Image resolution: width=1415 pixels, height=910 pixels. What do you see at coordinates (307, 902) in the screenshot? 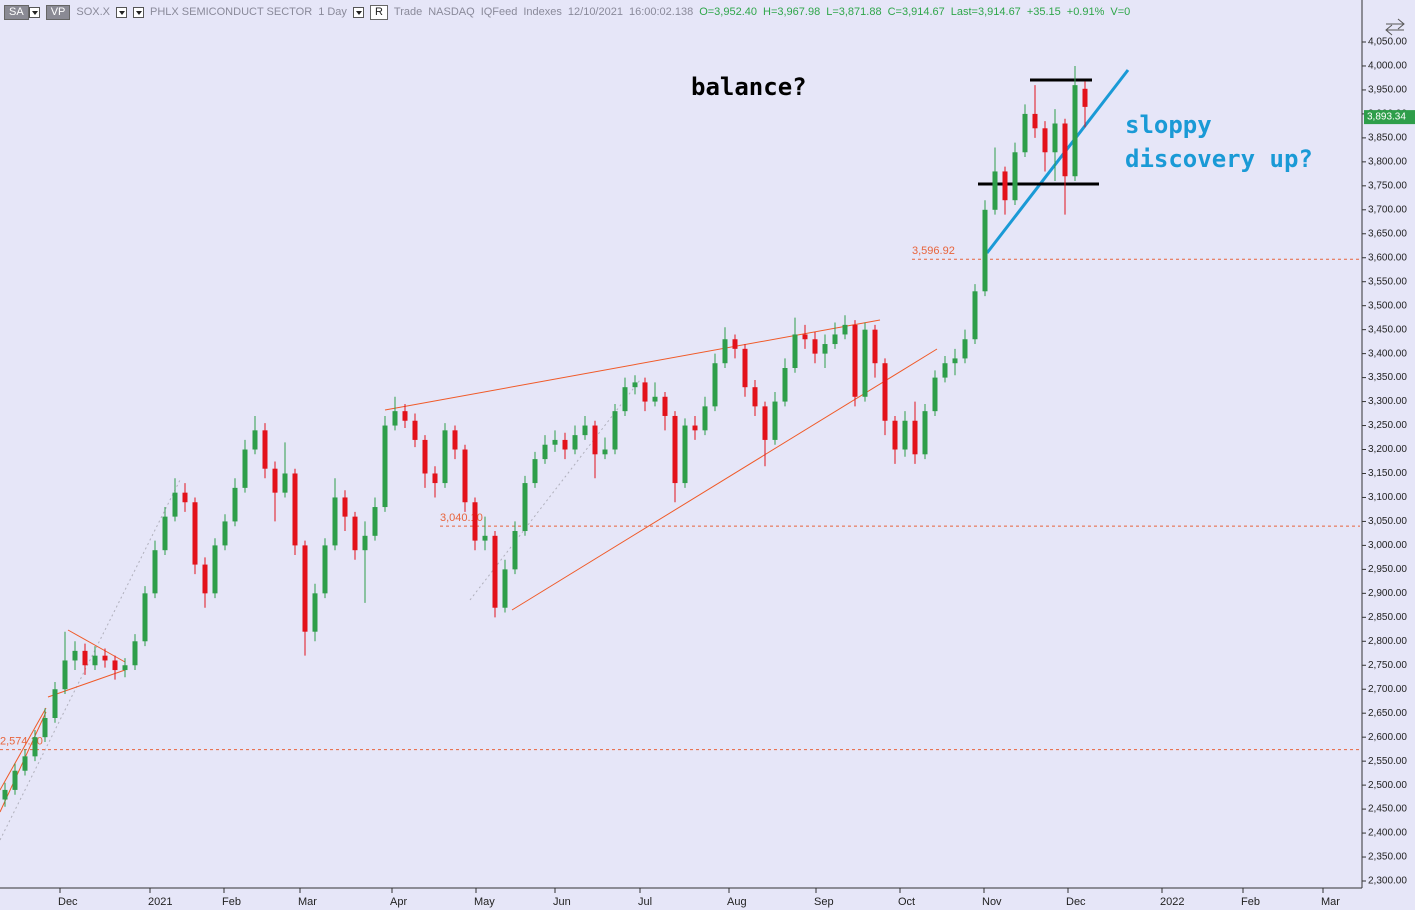
I see `x-tick-label: Mar` at bounding box center [307, 902].